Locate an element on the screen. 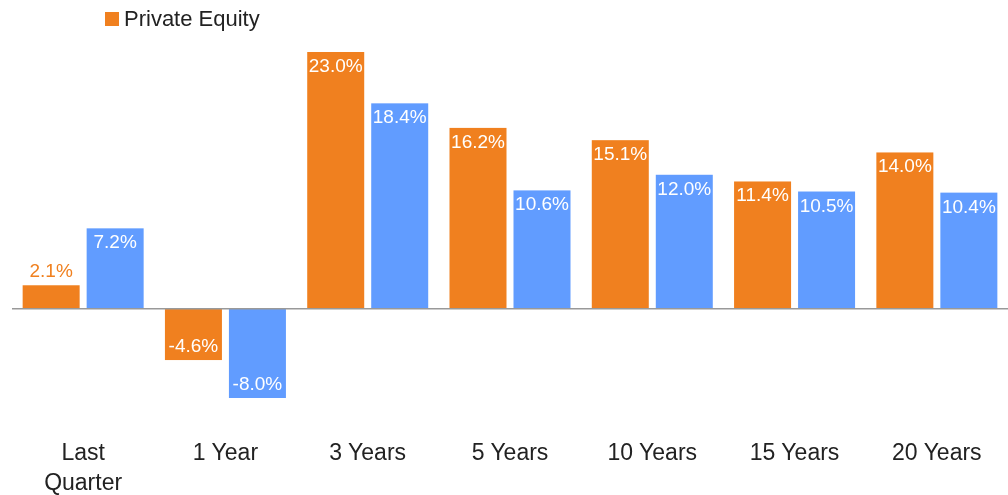 Image resolution: width=1008 pixels, height=495 pixels. data-label: 10.6% is located at coordinates (542, 204).